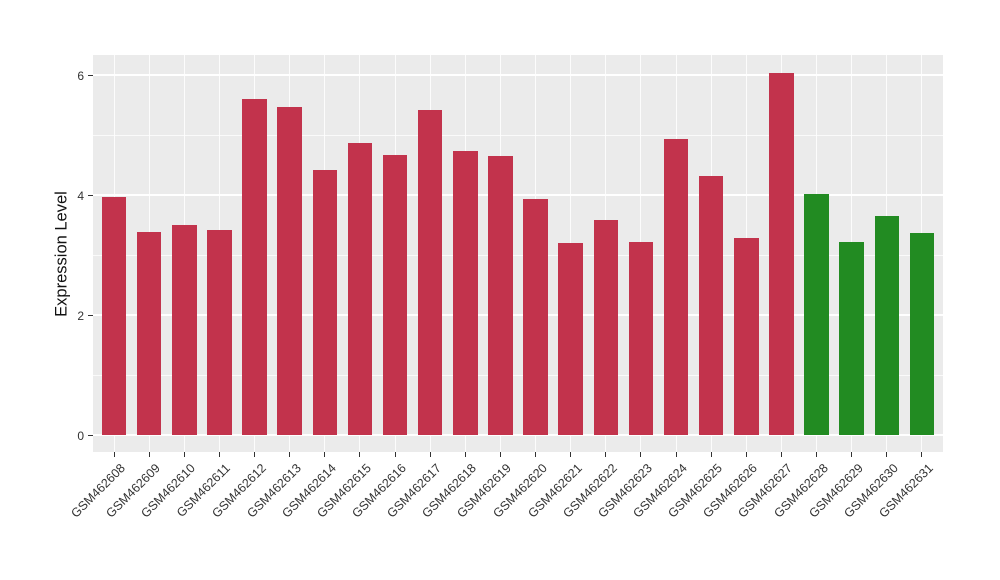  What do you see at coordinates (184, 330) in the screenshot?
I see `bar-GSM462610` at bounding box center [184, 330].